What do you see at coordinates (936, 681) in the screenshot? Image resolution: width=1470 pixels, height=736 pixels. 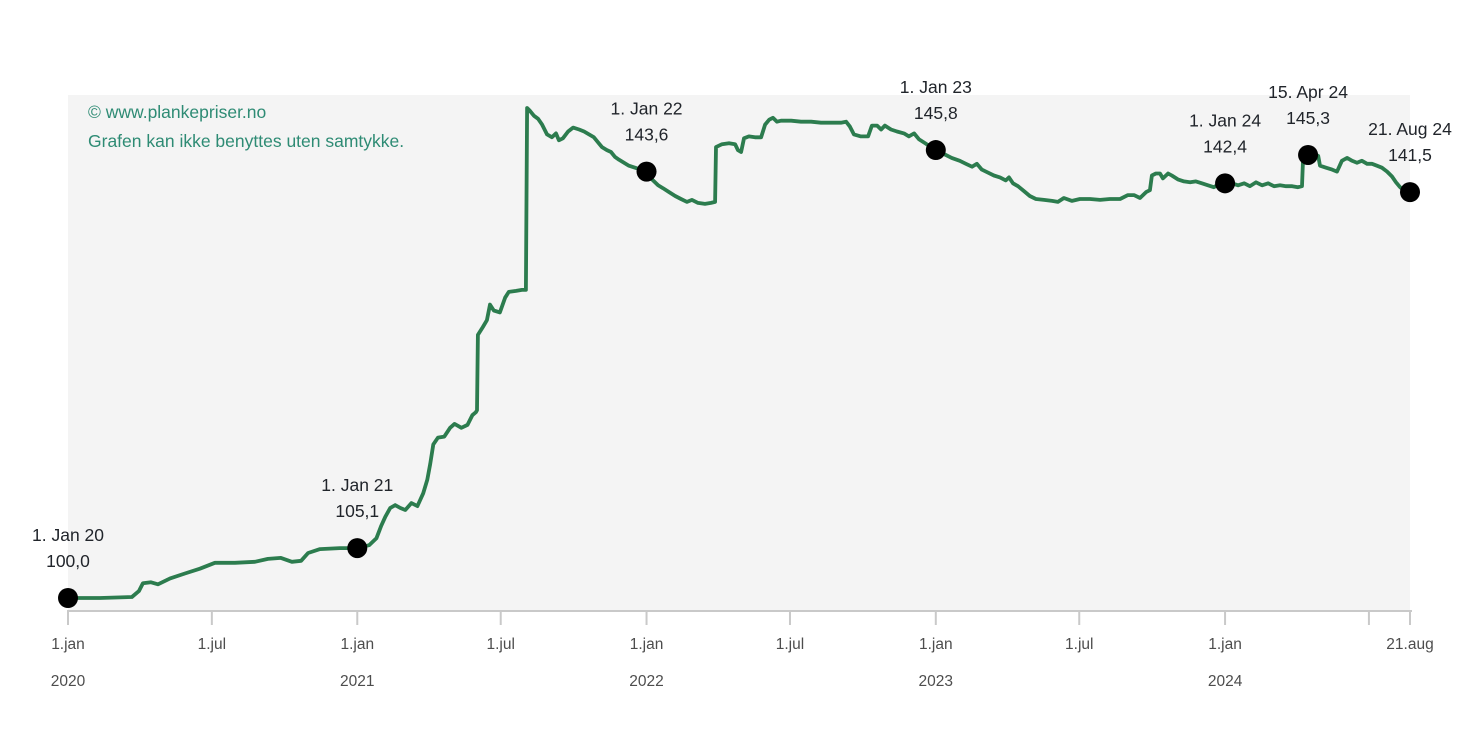 I see `year-label: 2023` at bounding box center [936, 681].